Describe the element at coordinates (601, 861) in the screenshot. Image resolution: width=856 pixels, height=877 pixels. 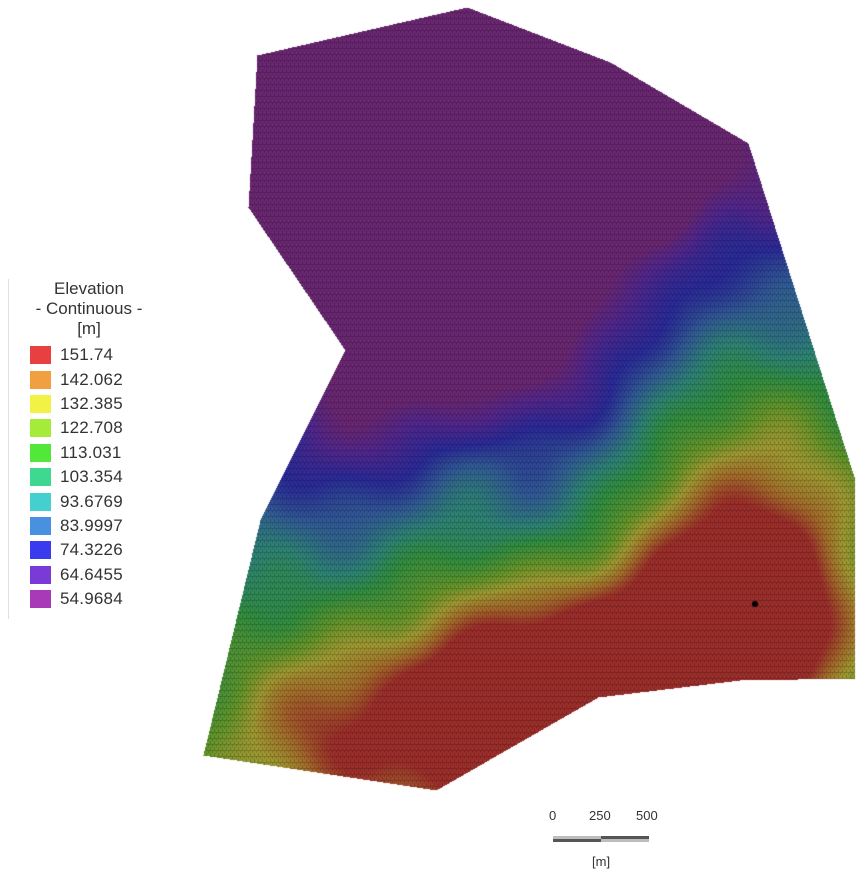
I see `scale-unit: [m]` at that location.